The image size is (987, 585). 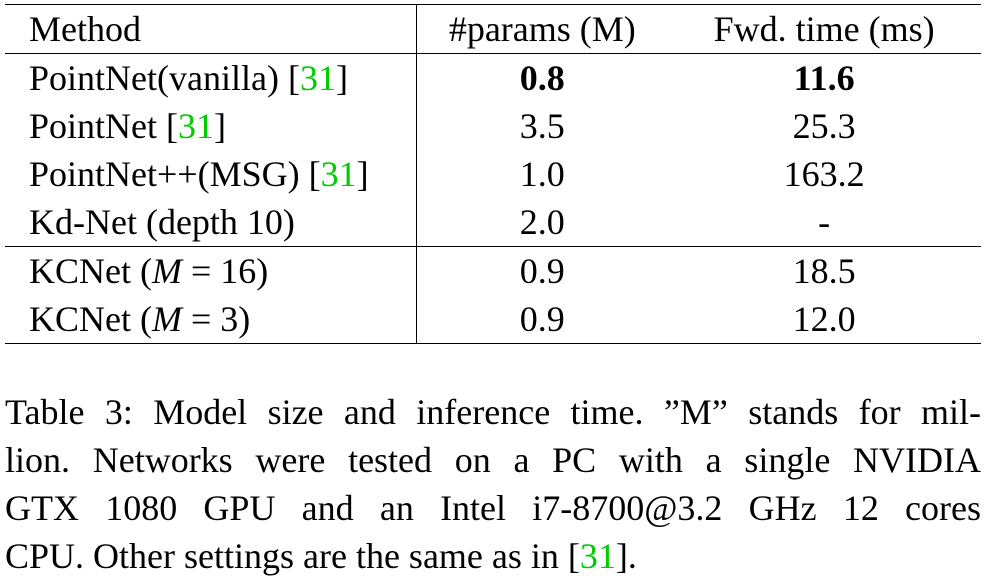 I want to click on table-header-row: Method #params (M) Fwd. time (ms), so click(x=493, y=29).